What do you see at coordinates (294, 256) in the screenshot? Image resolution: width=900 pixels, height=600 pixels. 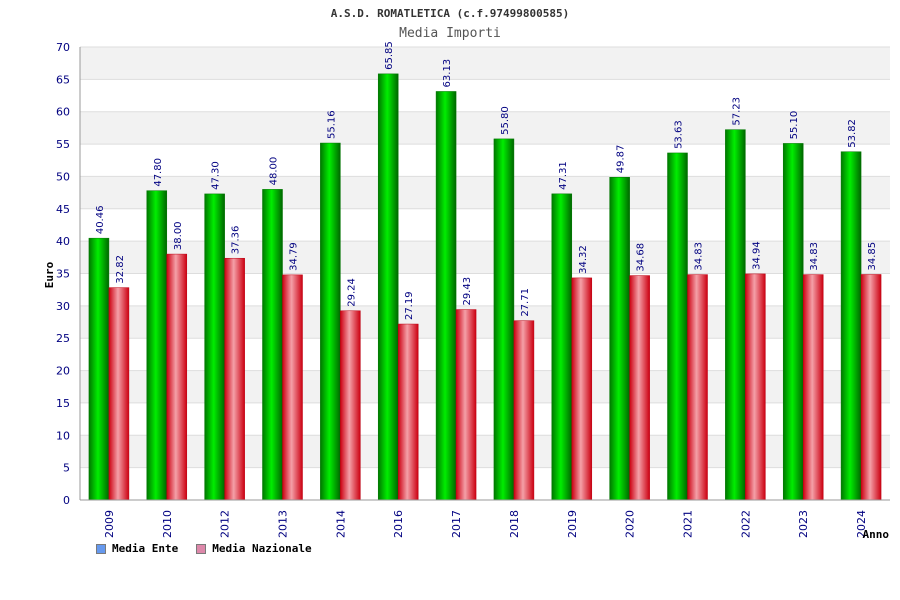 I see `data-label: 34.79` at bounding box center [294, 256].